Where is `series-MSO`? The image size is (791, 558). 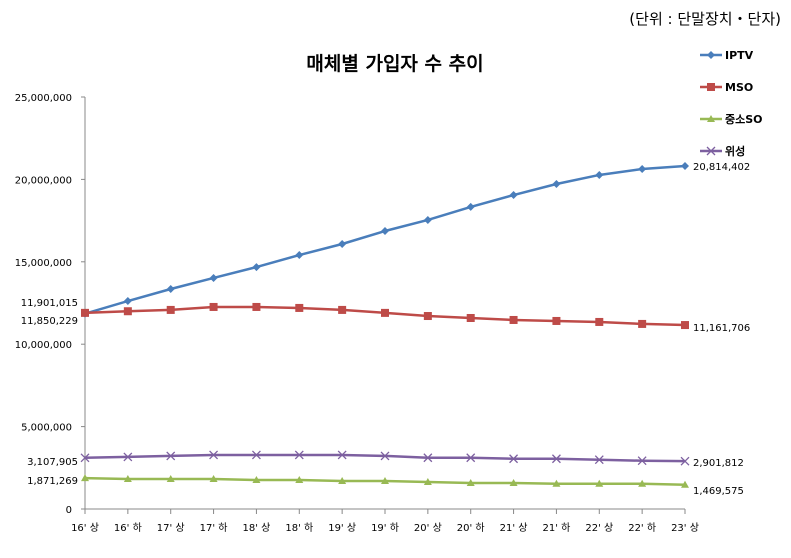
series-MSO is located at coordinates (385, 316).